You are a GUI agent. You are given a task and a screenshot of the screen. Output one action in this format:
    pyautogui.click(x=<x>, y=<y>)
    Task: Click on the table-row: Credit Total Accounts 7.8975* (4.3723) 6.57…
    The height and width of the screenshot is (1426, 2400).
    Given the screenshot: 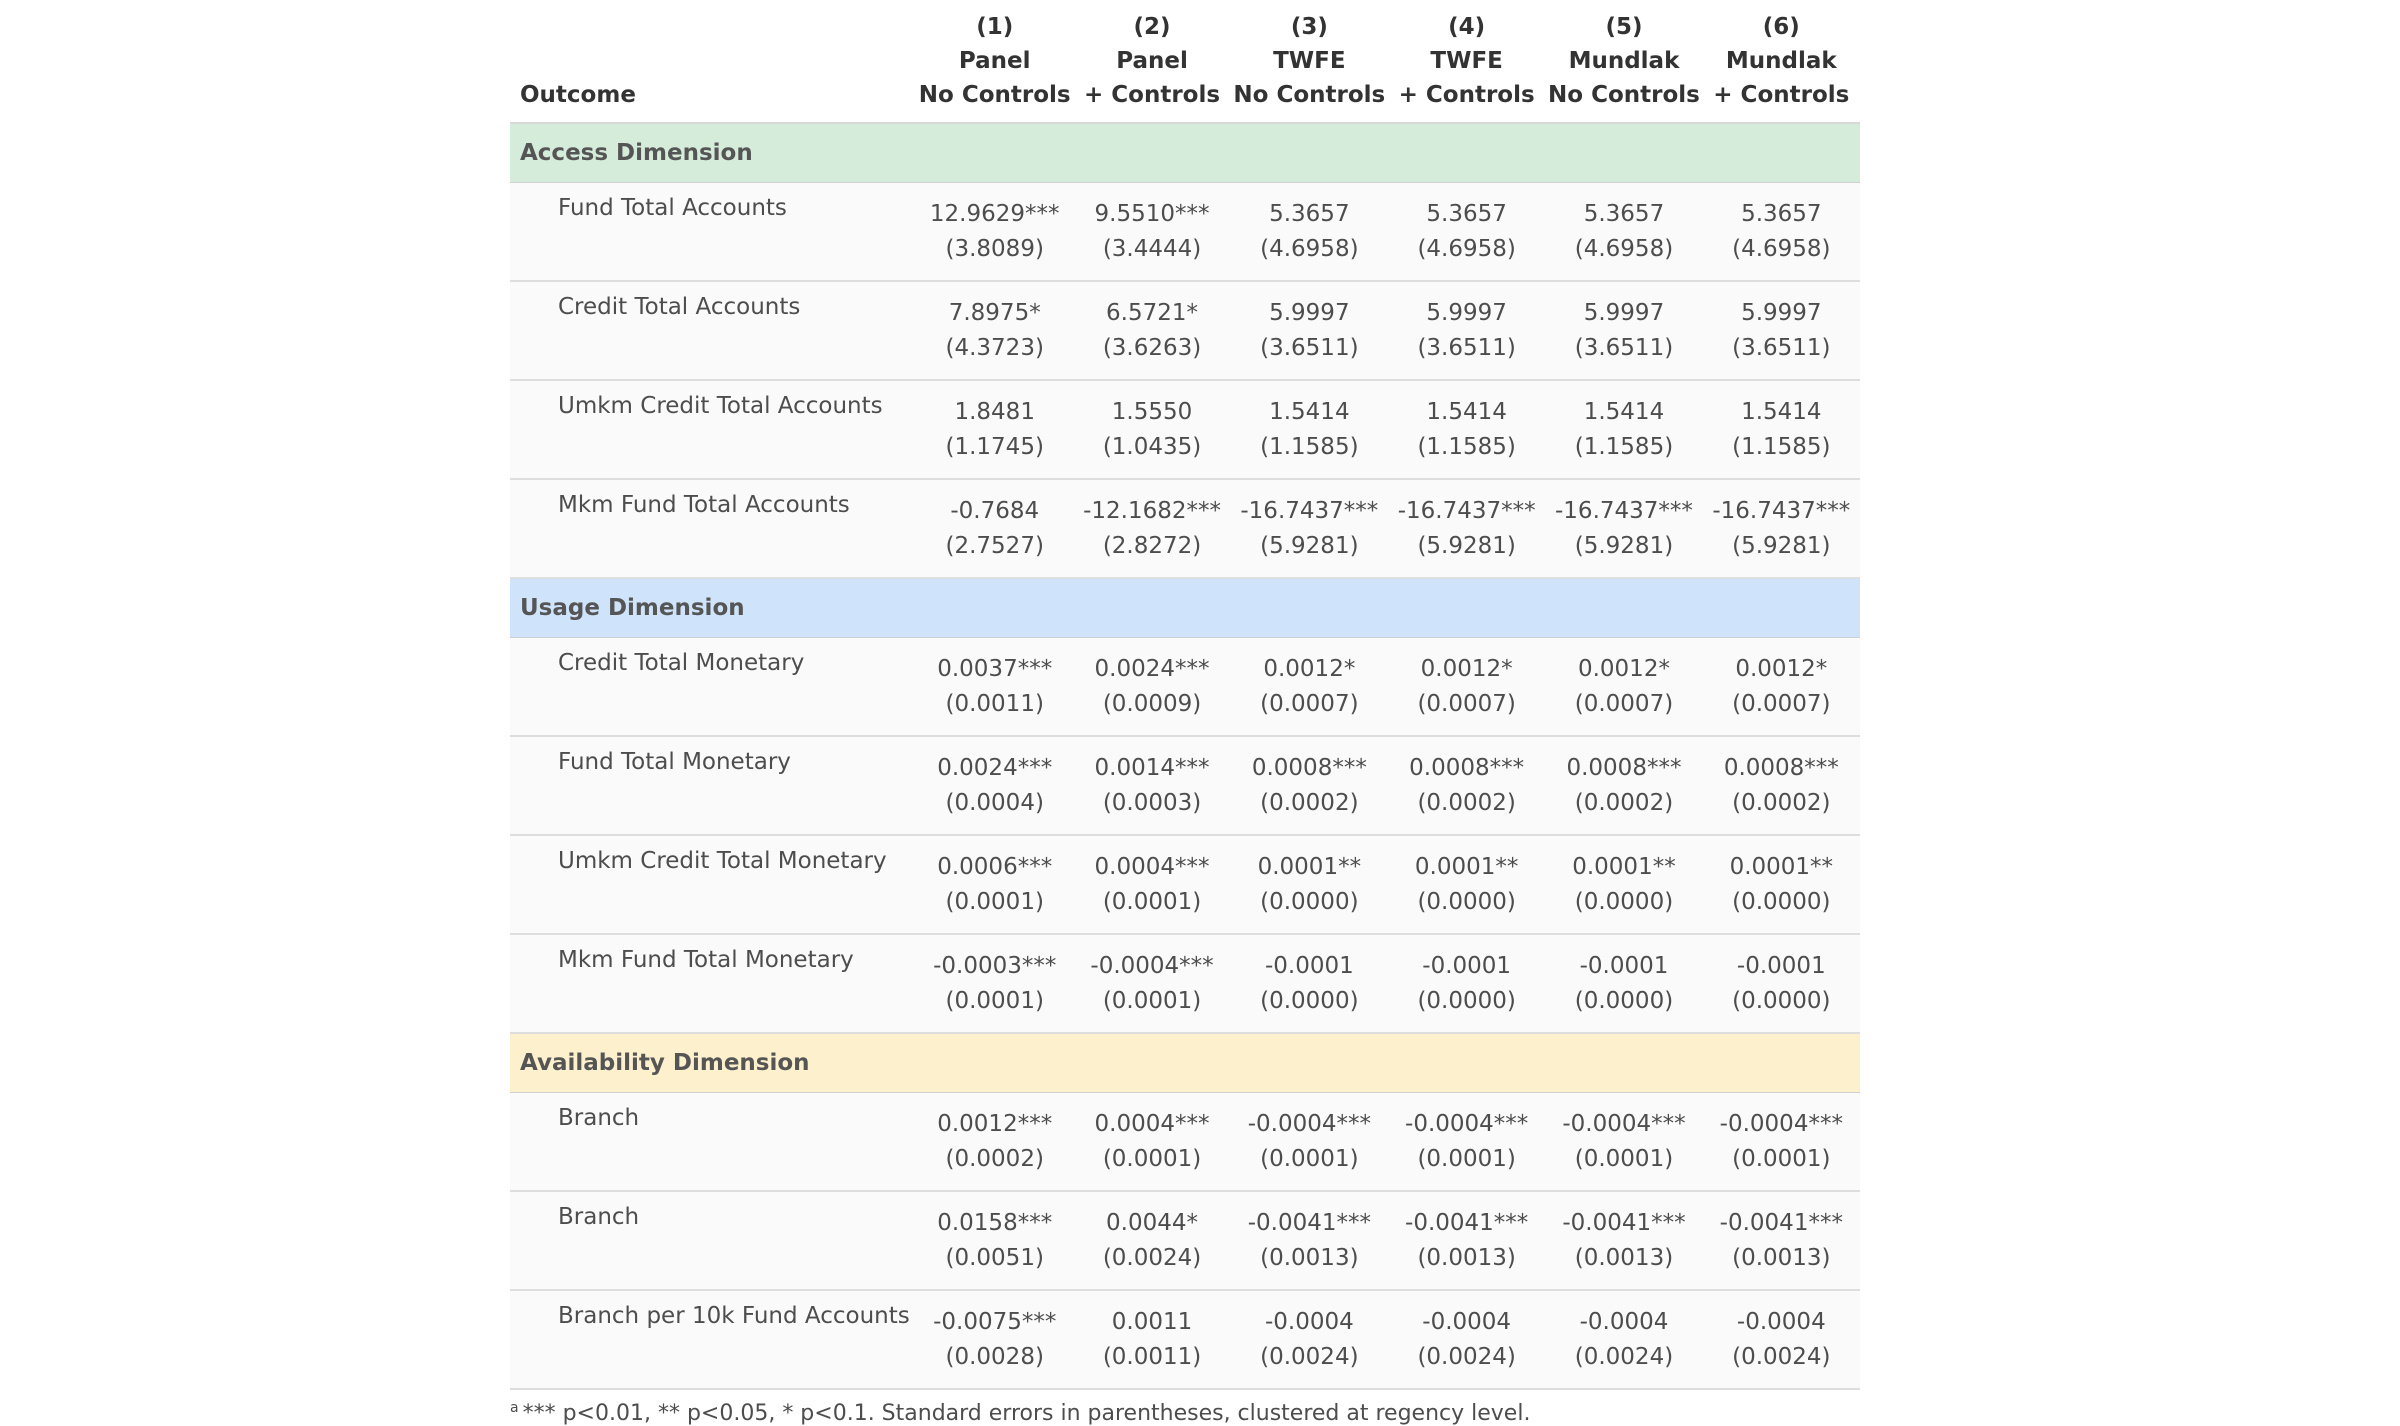 What is the action you would take?
    pyautogui.click(x=1185, y=331)
    